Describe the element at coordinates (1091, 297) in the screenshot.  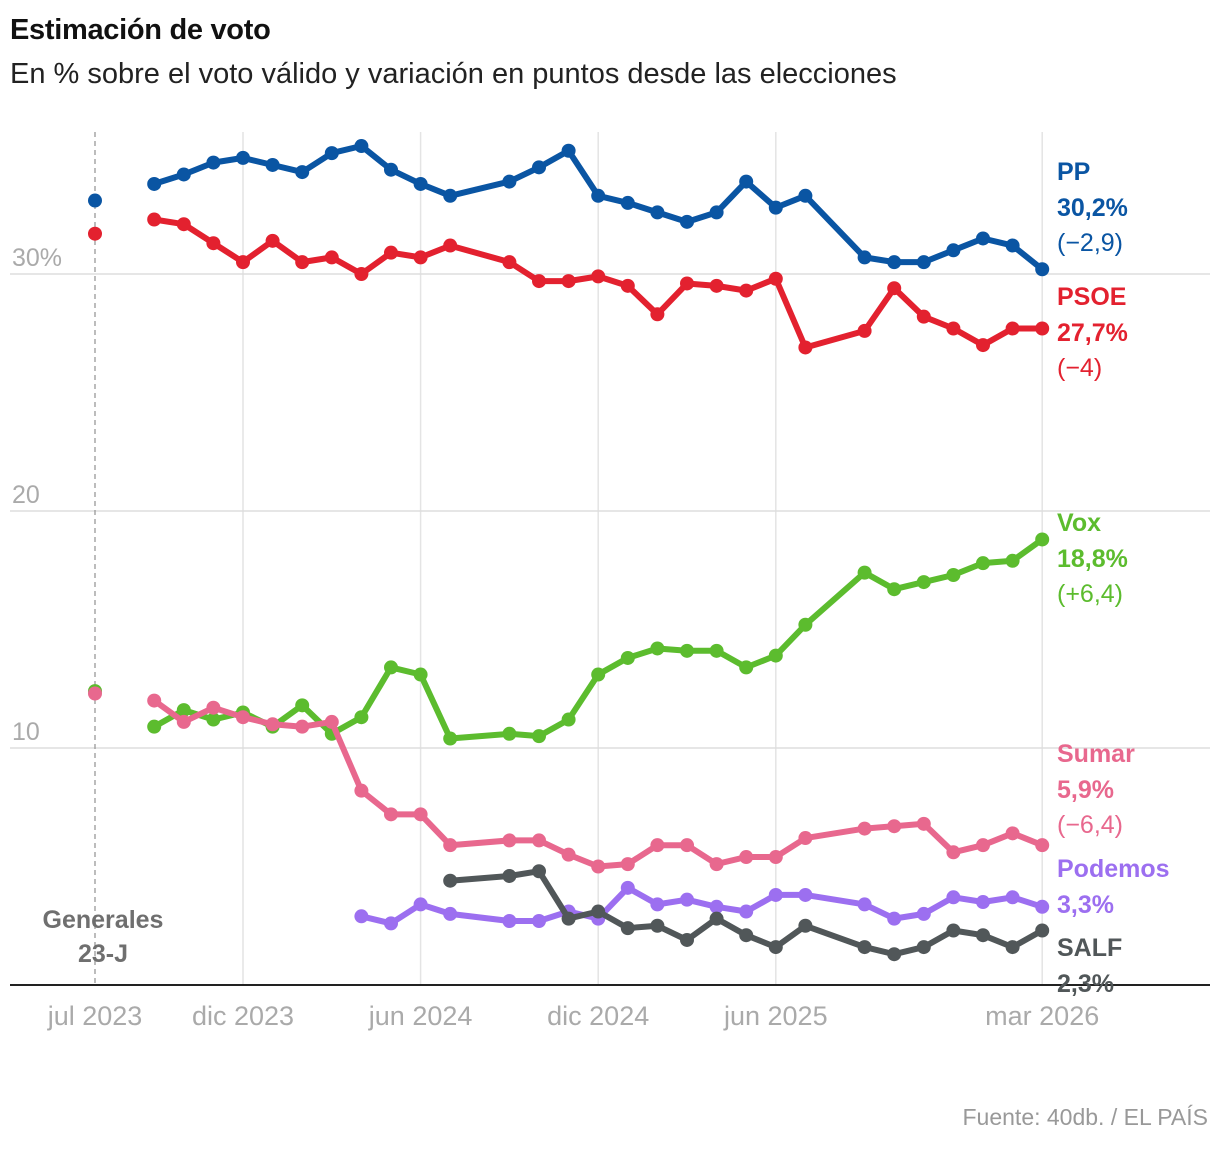
I see `series-label-psoe: PSOE` at that location.